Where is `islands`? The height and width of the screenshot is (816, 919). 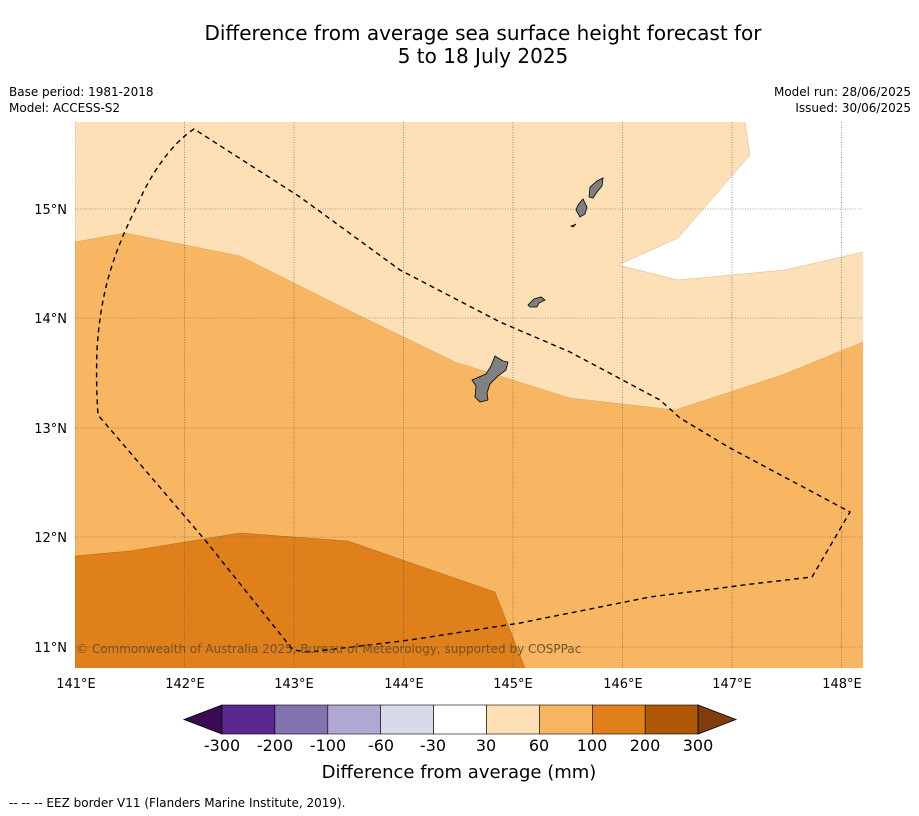 islands is located at coordinates (537, 290).